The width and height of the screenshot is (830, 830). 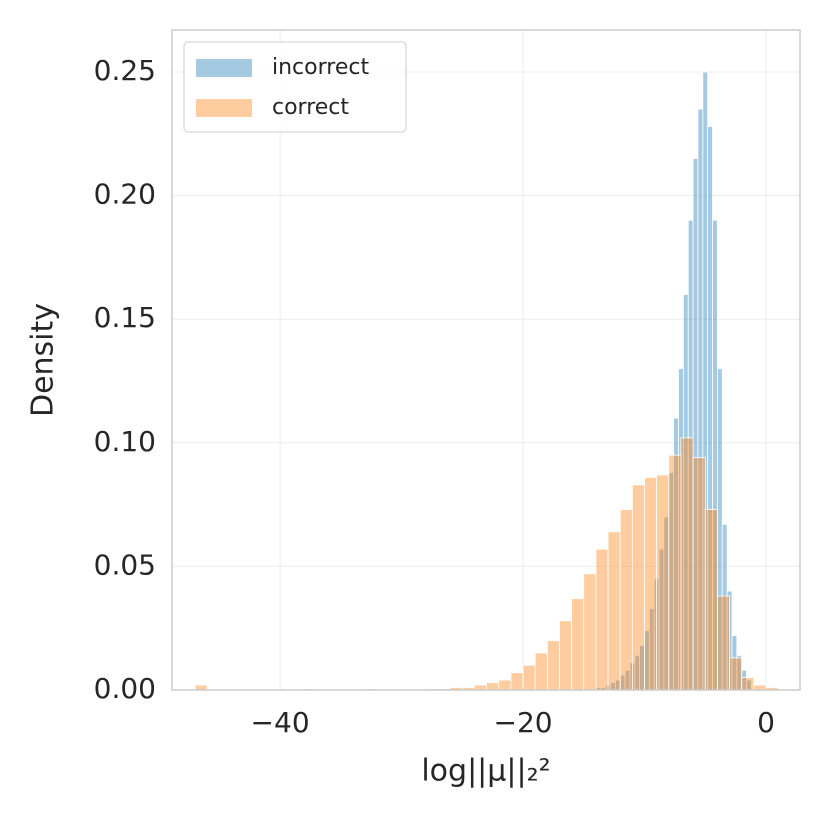 What do you see at coordinates (523, 722) in the screenshot?
I see `x-tick-label: −20` at bounding box center [523, 722].